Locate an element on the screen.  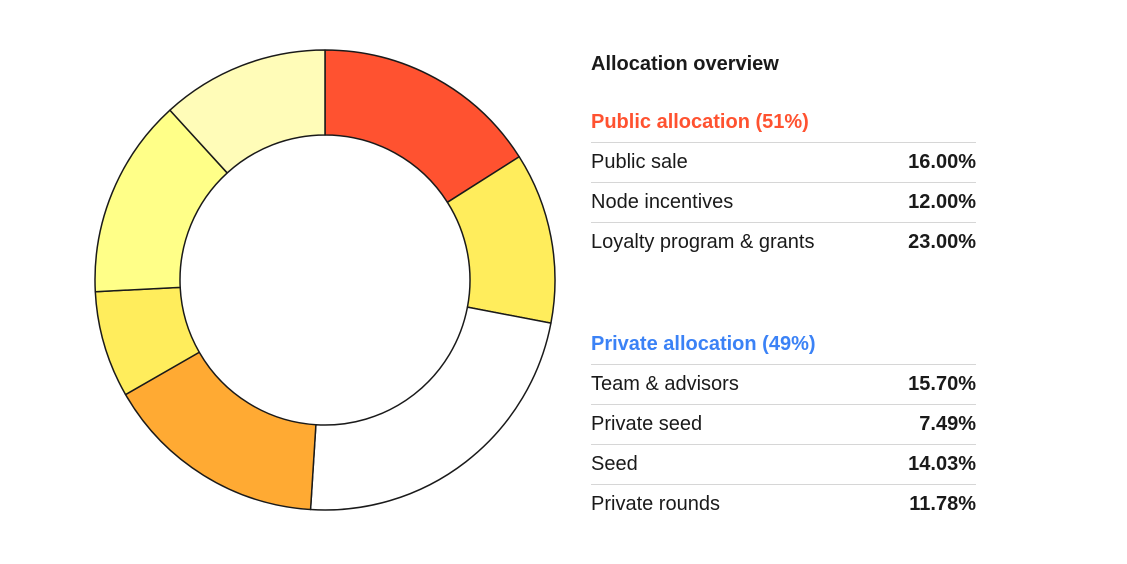
row-label: Team & advisors is located at coordinates (665, 384).